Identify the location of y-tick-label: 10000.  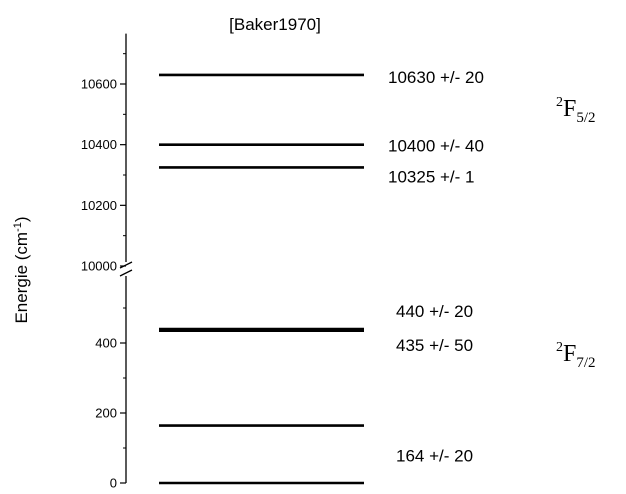
(99, 266).